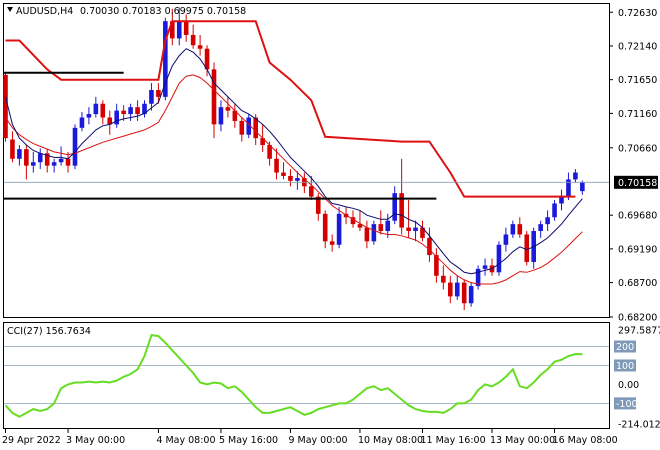 Image resolution: width=660 pixels, height=450 pixels. I want to click on cci-tick-label: -214.0126, so click(639, 425).